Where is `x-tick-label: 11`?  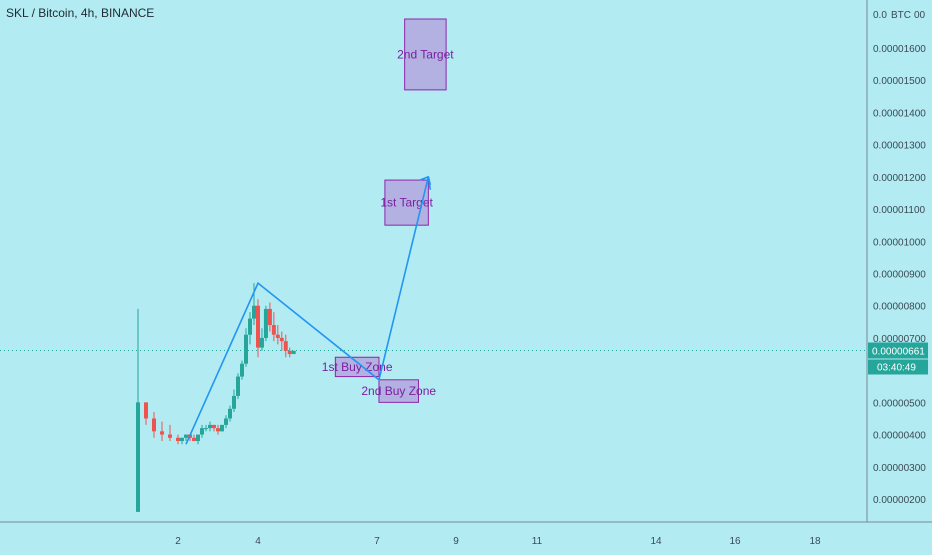 x-tick-label: 11 is located at coordinates (537, 541).